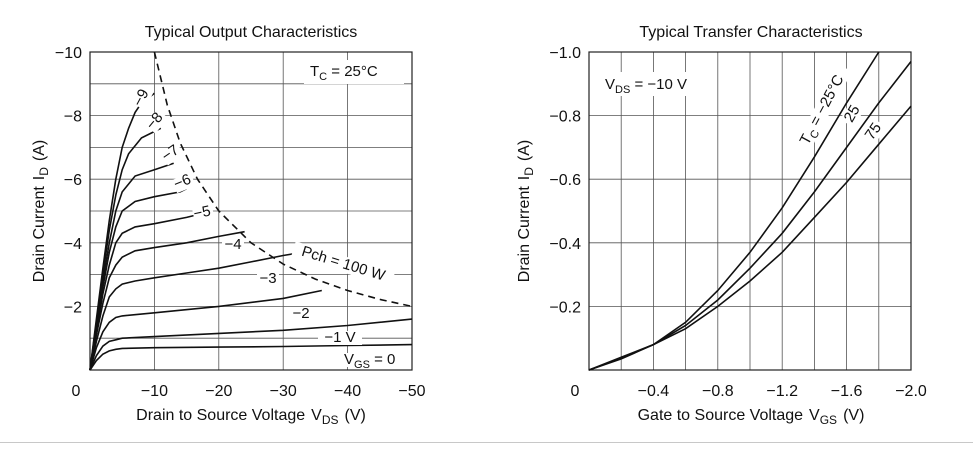 This screenshot has height=470, width=973. I want to click on svg-text: VDS = −10 V, so click(646, 86).